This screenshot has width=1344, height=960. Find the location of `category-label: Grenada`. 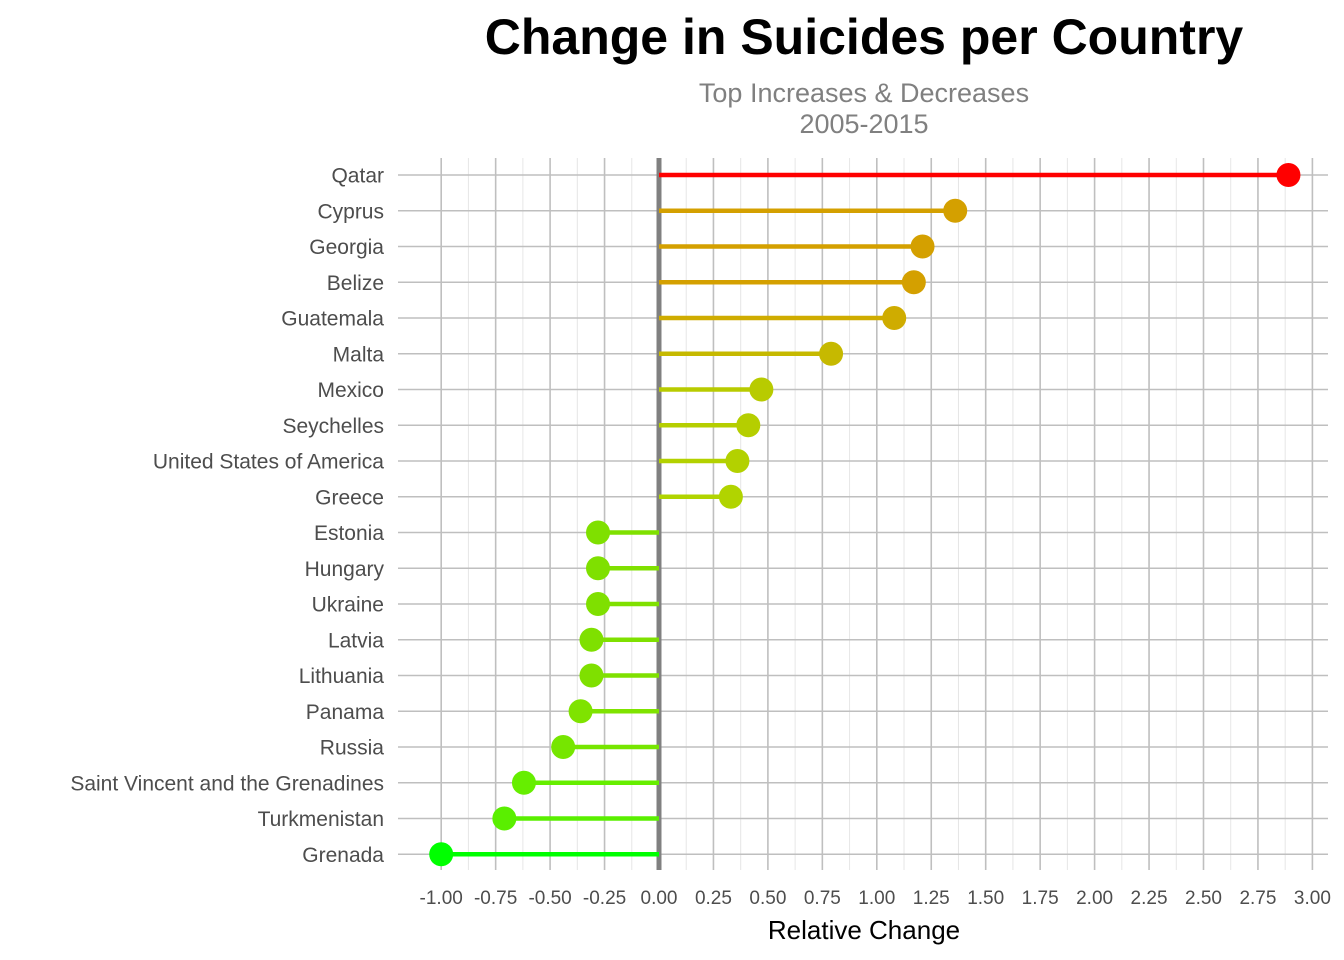

category-label: Grenada is located at coordinates (343, 855).